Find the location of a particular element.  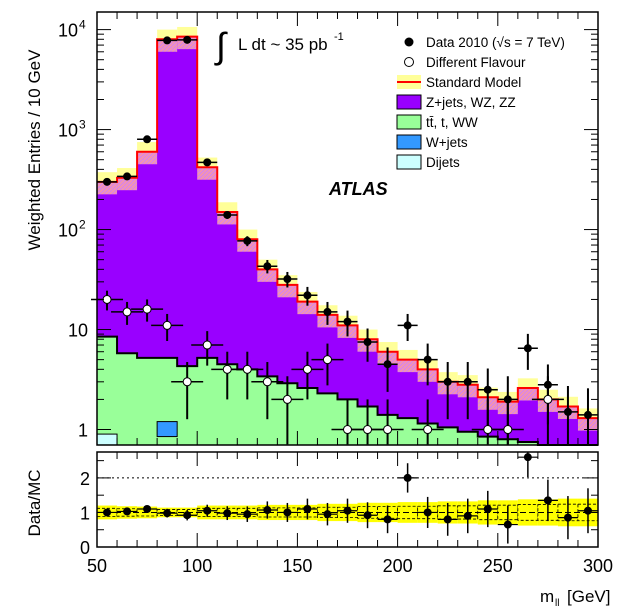

x-axis-label-unit: [GeV] is located at coordinates (588, 596).